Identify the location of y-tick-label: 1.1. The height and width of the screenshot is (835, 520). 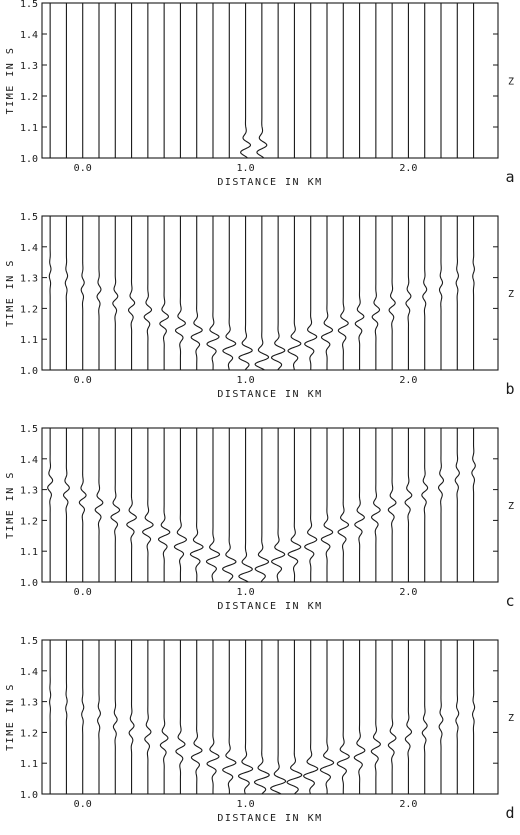
(29, 764).